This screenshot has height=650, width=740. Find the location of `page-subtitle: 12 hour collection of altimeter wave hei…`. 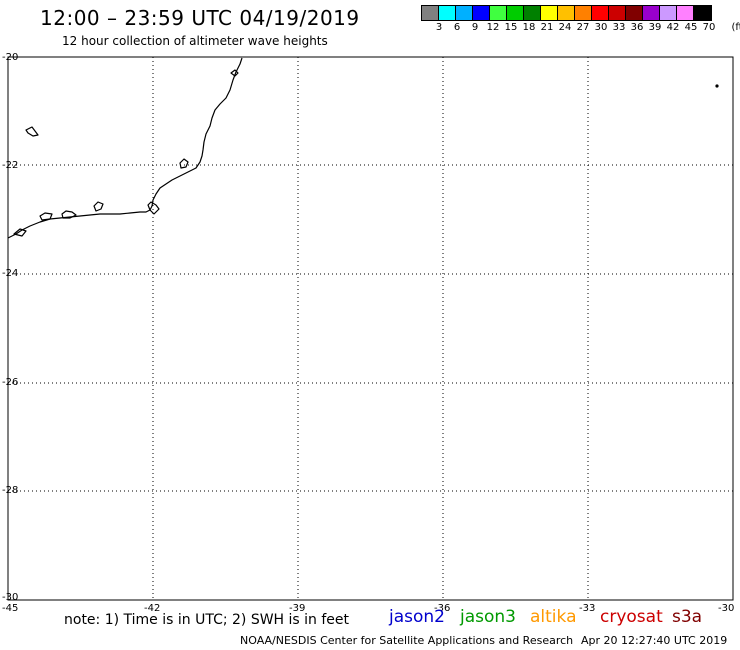

page-subtitle: 12 hour collection of altimeter wave hei… is located at coordinates (195, 41).